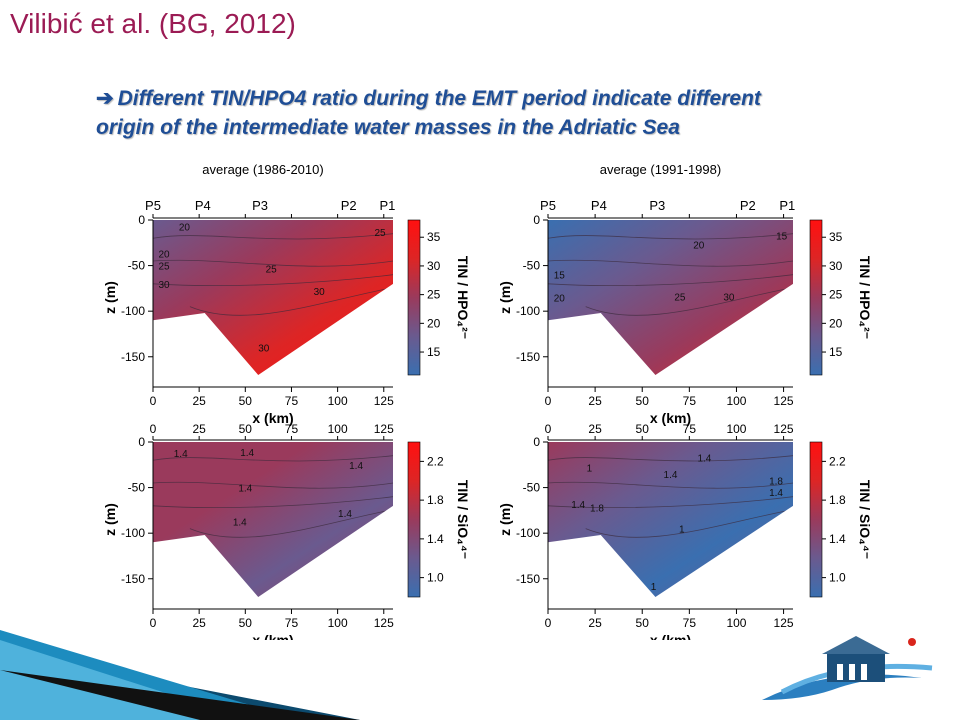 This screenshot has width=960, height=720. What do you see at coordinates (260, 205) in the screenshot?
I see `station-label: P3` at bounding box center [260, 205].